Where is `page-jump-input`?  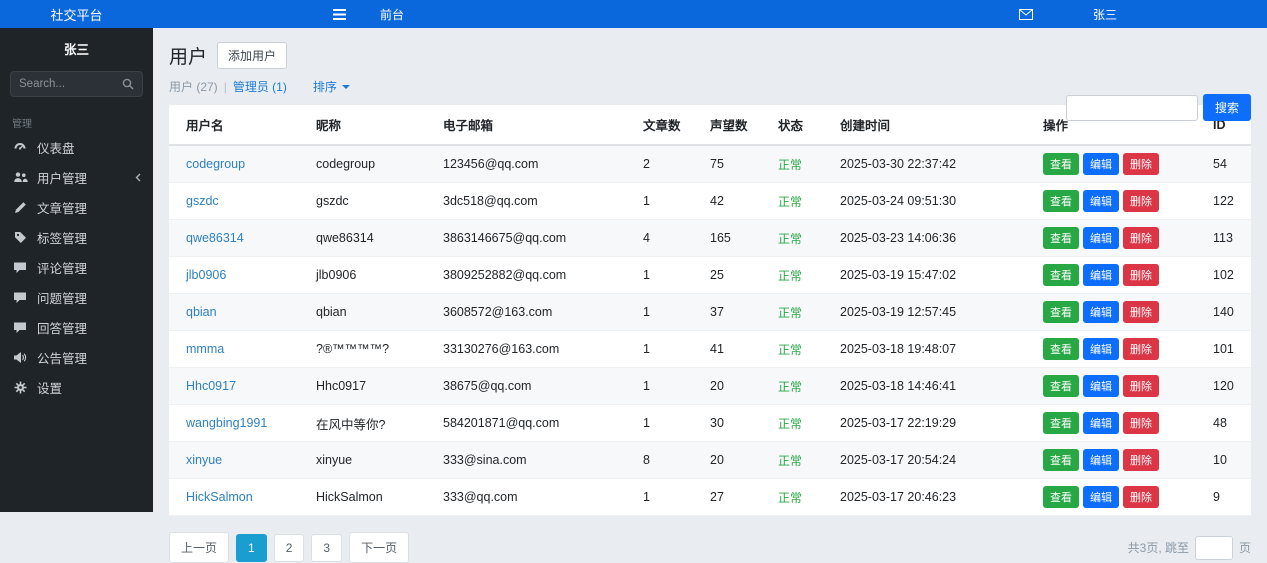
page-jump-input is located at coordinates (1213, 547).